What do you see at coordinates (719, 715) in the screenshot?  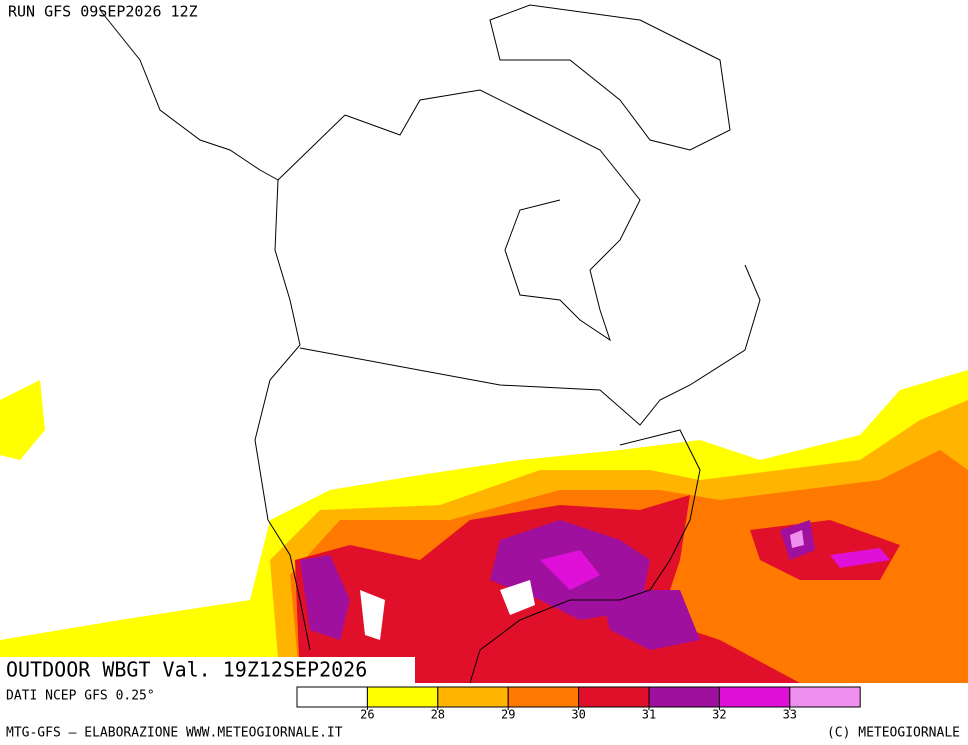 I see `legend-tick-label: 32` at bounding box center [719, 715].